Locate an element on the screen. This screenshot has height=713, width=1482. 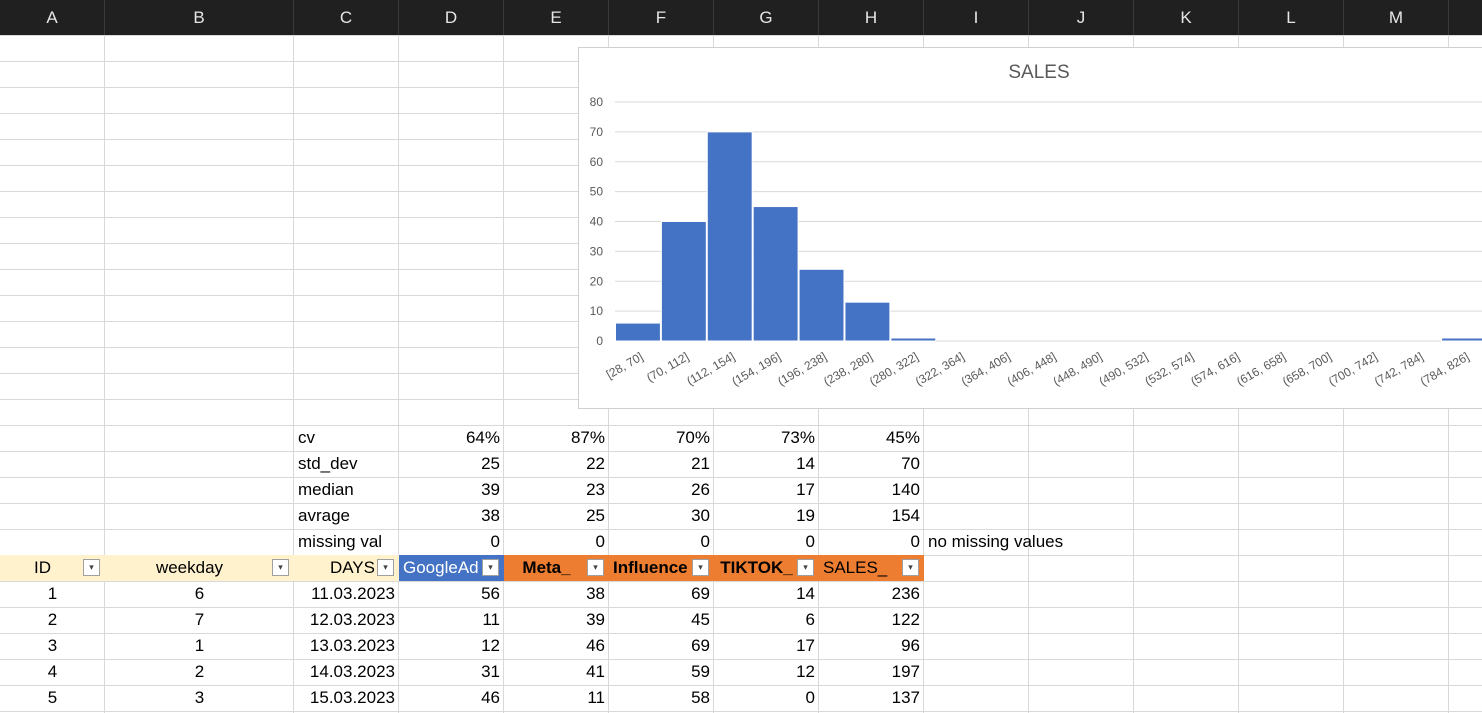
table-cell: 17 is located at coordinates (805, 645).